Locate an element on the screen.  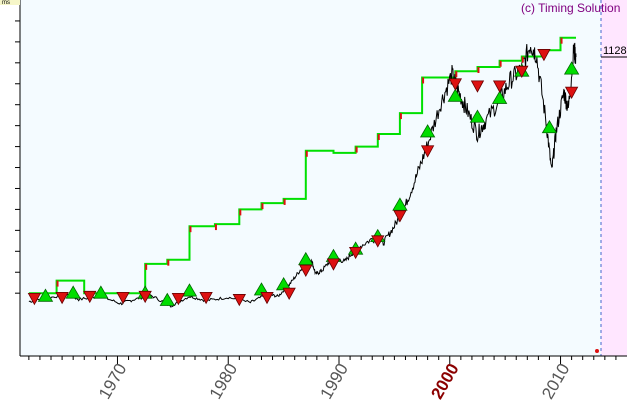
current-point-dot is located at coordinates (597, 351).